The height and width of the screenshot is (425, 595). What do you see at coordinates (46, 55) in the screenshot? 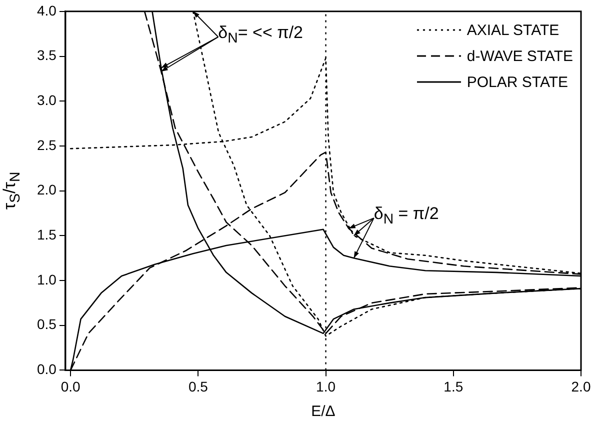
I see `y-tick-label: 3.5` at bounding box center [46, 55].